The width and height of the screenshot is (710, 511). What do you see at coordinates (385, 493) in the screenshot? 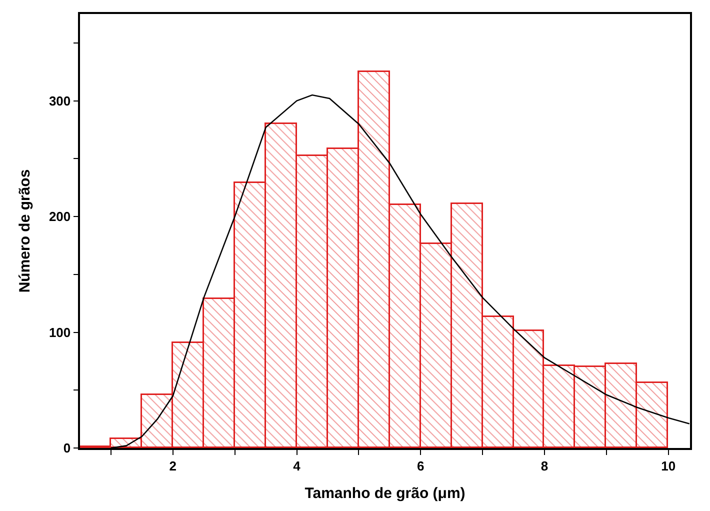
I see `x-axis-title: Tamanho de grão (μm)` at bounding box center [385, 493].